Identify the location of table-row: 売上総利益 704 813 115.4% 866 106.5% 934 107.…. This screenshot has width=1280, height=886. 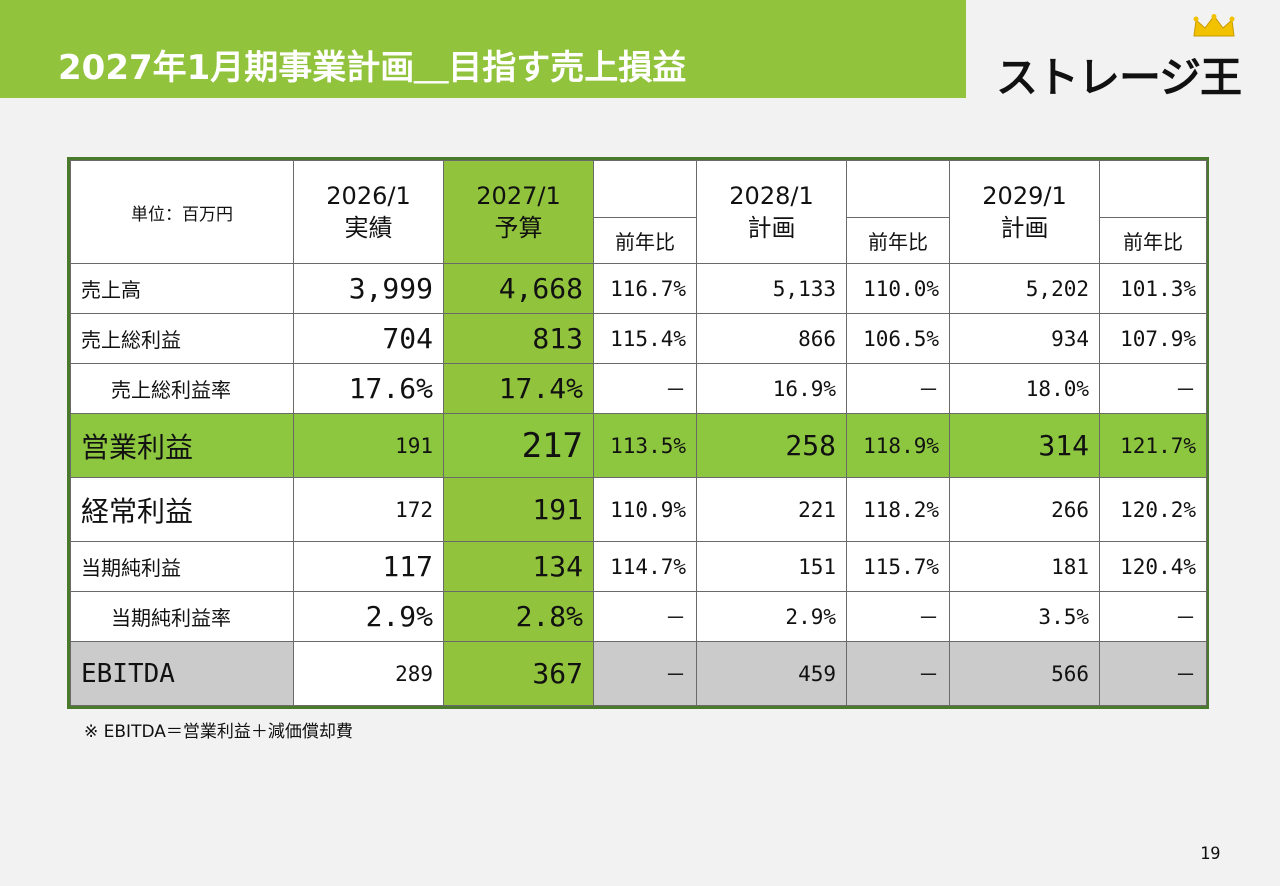
(638, 338).